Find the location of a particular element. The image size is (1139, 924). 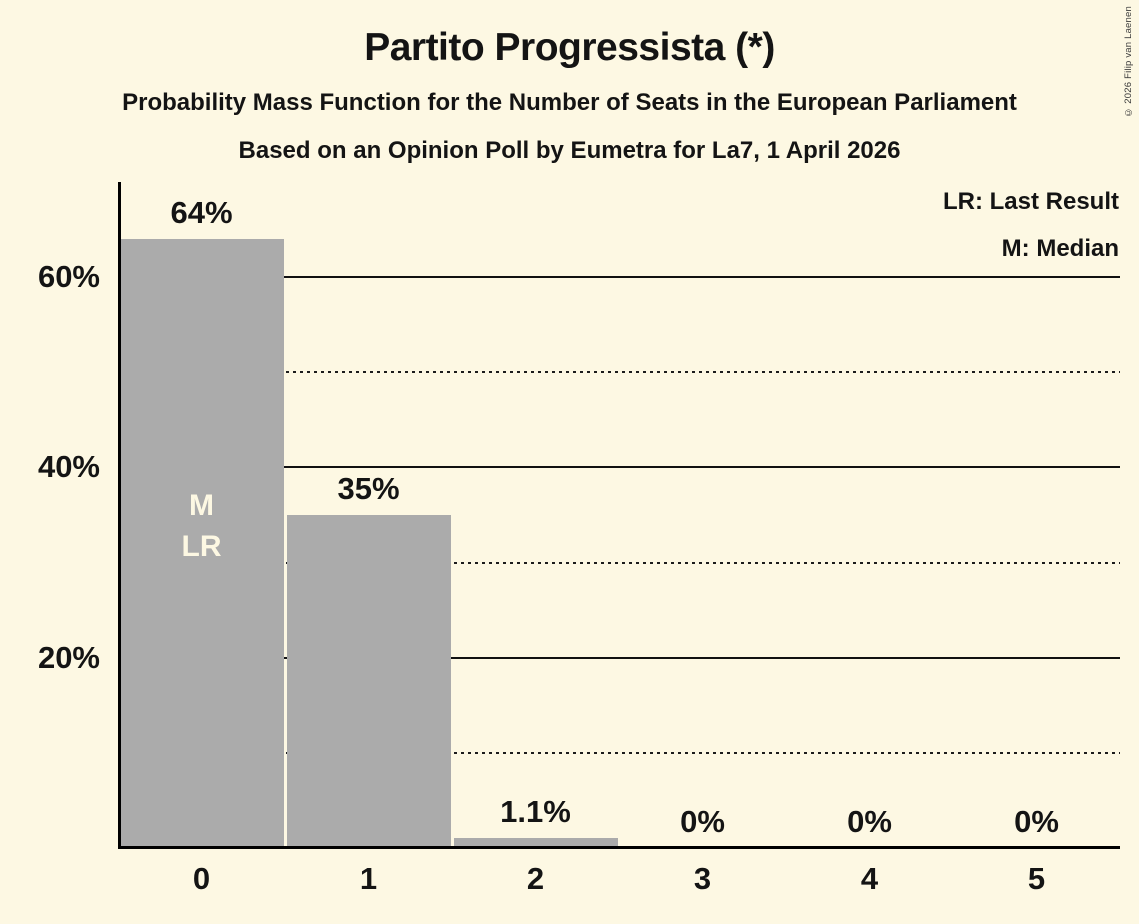

x-tick-label-3: 3 is located at coordinates (702, 878).